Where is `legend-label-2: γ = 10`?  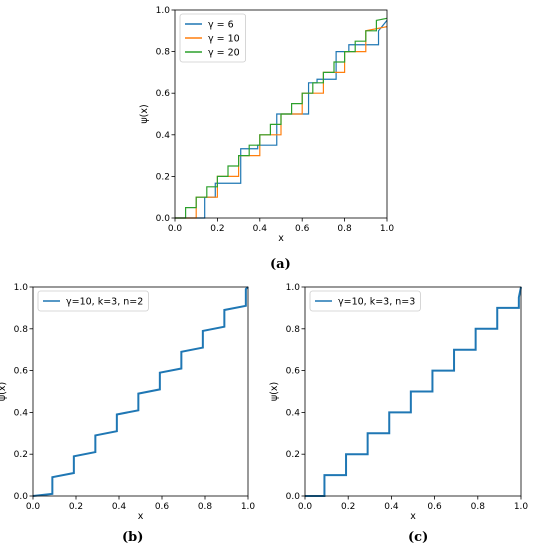
legend-label-2: γ = 10 is located at coordinates (224, 38).